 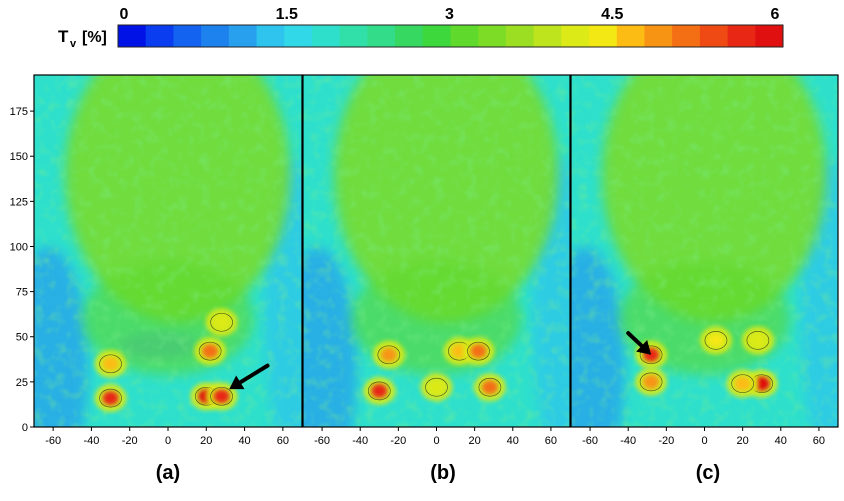 What do you see at coordinates (25, 428) in the screenshot?
I see `y-tick-label: 0` at bounding box center [25, 428].